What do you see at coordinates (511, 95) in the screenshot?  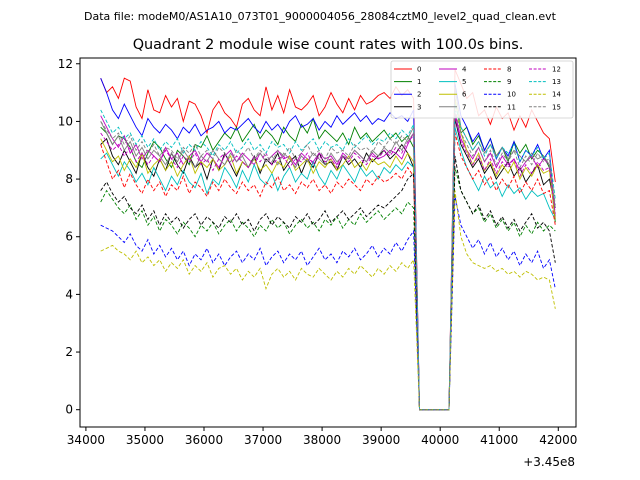 I see `legend-label-10: 10` at bounding box center [511, 95].